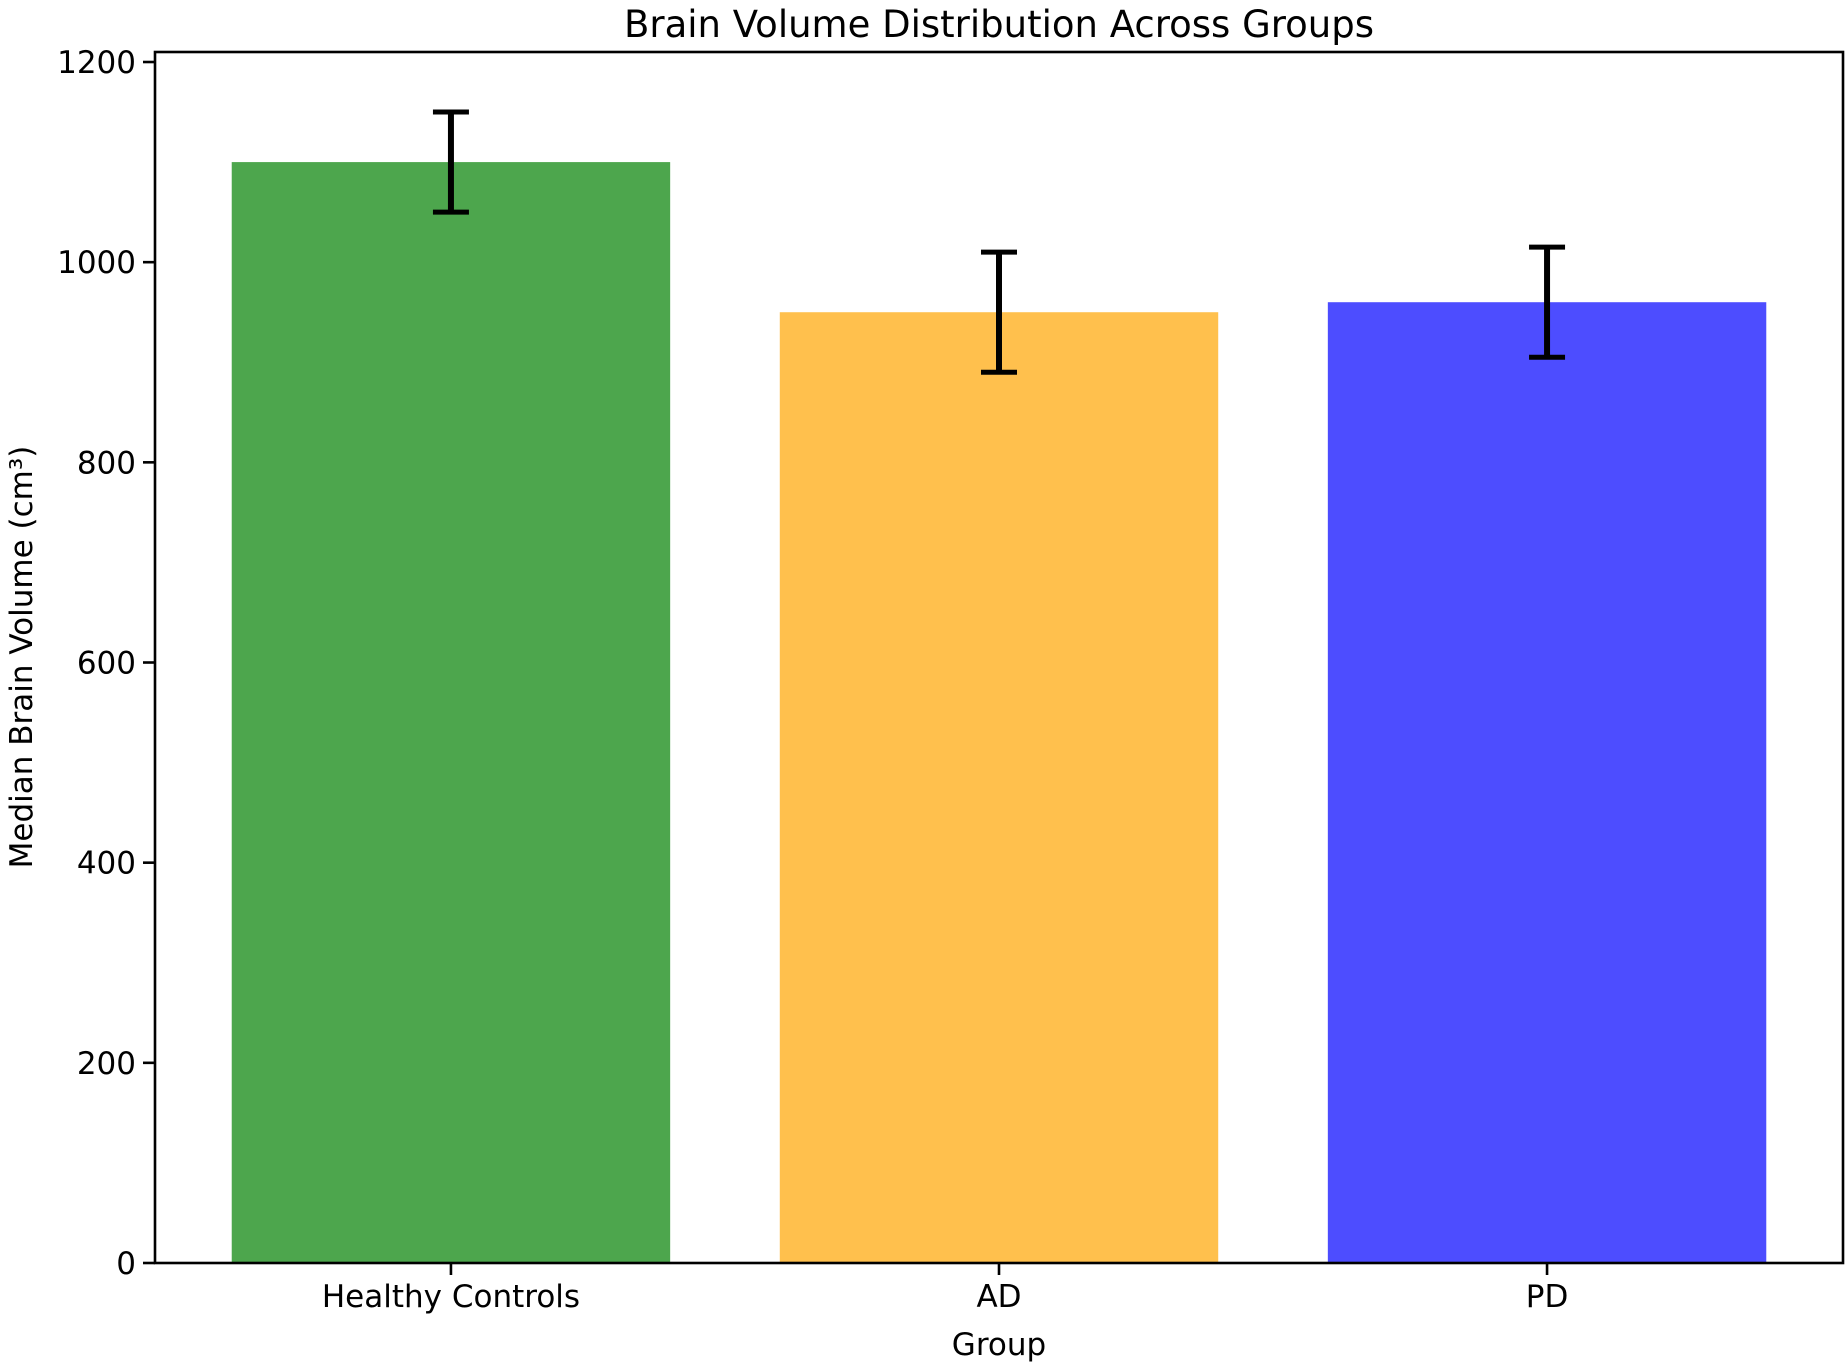 This screenshot has height=1365, width=1848. I want to click on y-tick-label: 1000, so click(96, 263).